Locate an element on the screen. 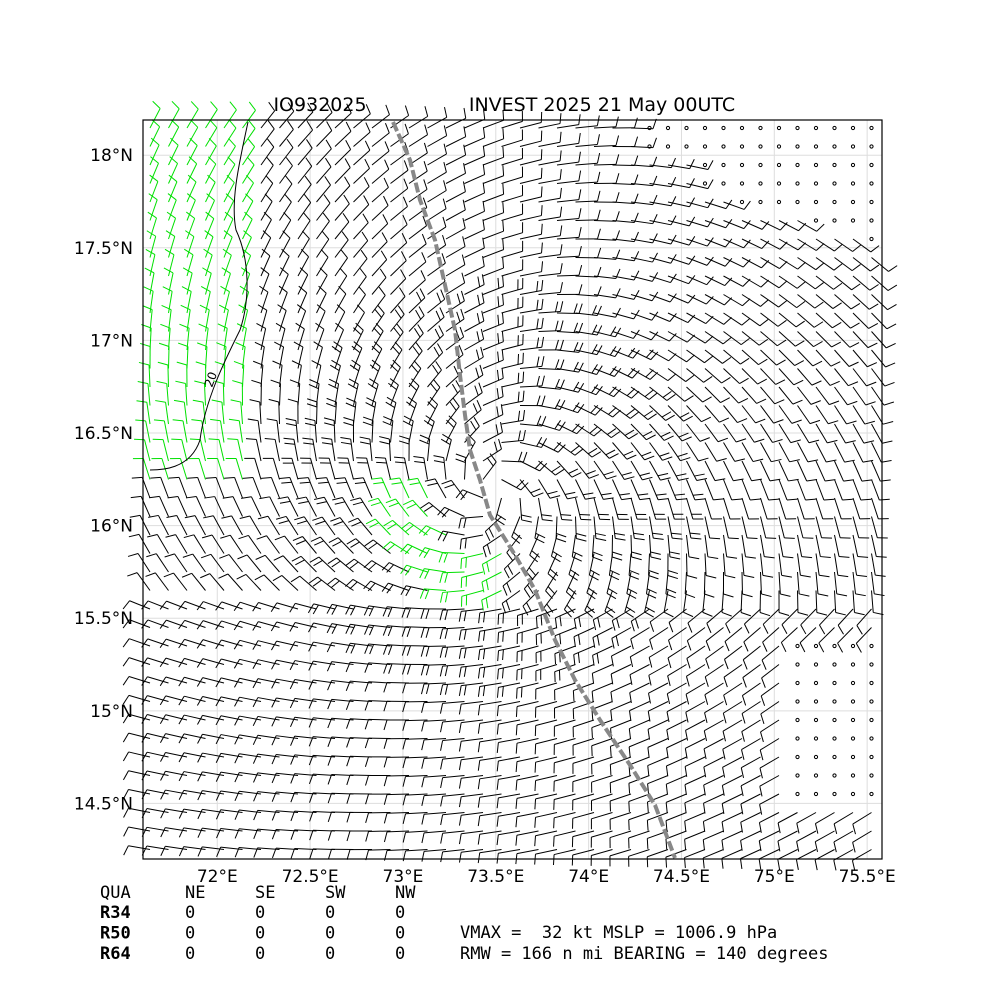  y-tick-label: 15°N is located at coordinates (111, 712).